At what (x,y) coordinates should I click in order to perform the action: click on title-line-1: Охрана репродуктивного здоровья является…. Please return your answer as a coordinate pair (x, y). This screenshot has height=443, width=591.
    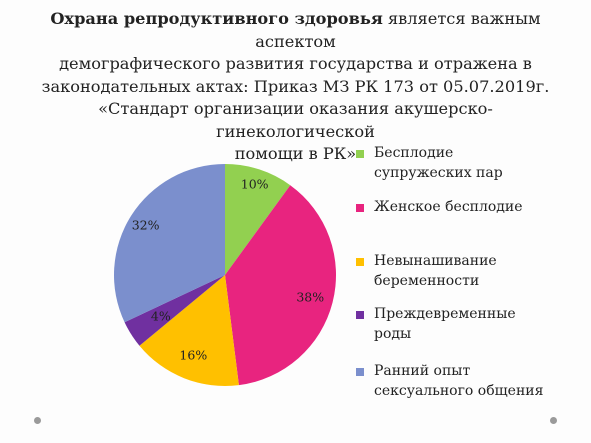
    Looking at the image, I should click on (295, 30).